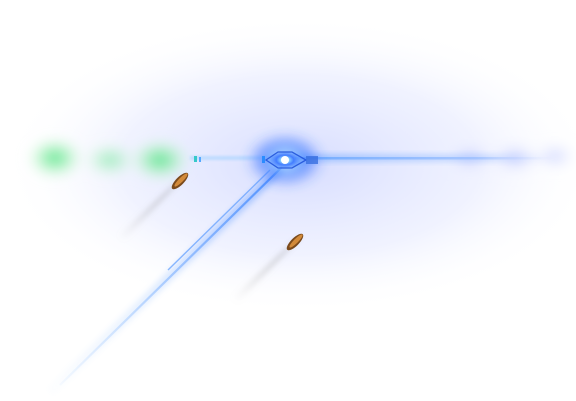 This screenshot has height=401, width=576. I want to click on horizontal-beam, so click(377, 158).